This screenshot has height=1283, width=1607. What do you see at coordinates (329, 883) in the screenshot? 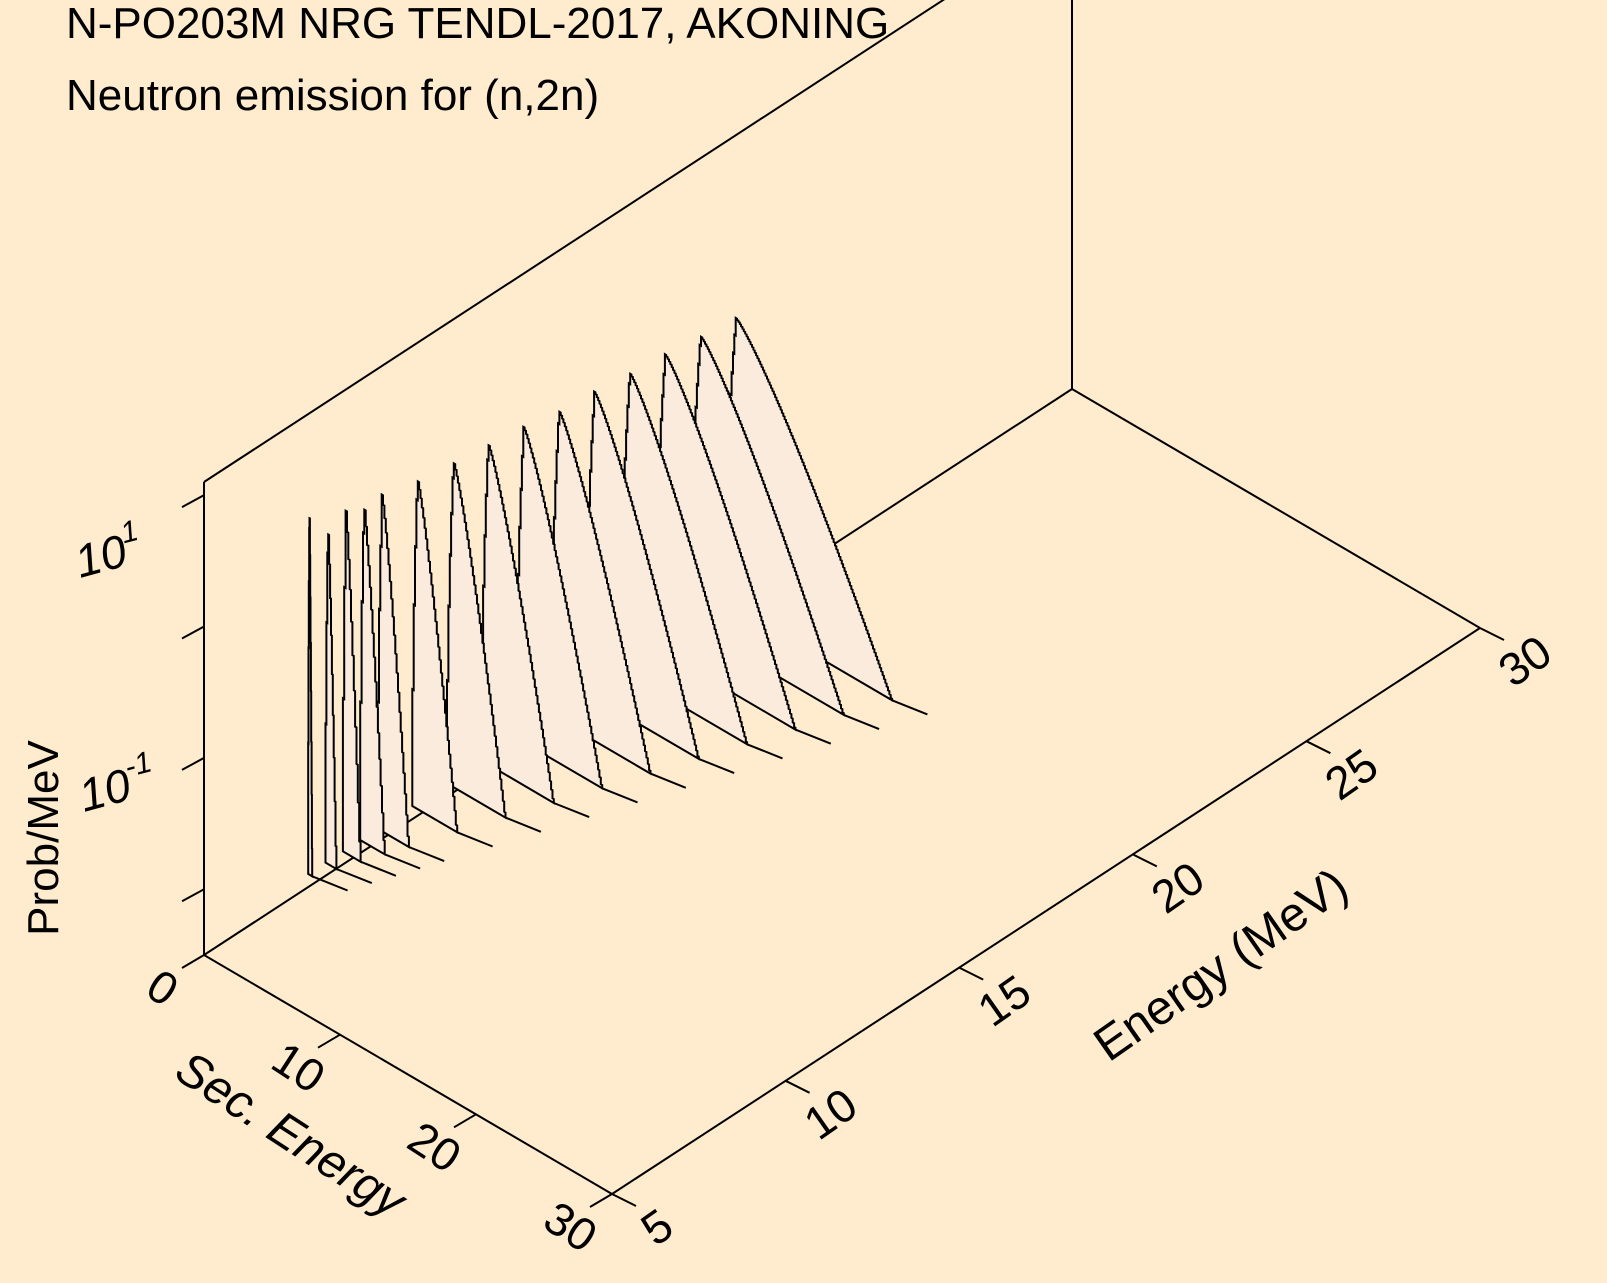
I see `spectrum-baseline-8-mev` at bounding box center [329, 883].